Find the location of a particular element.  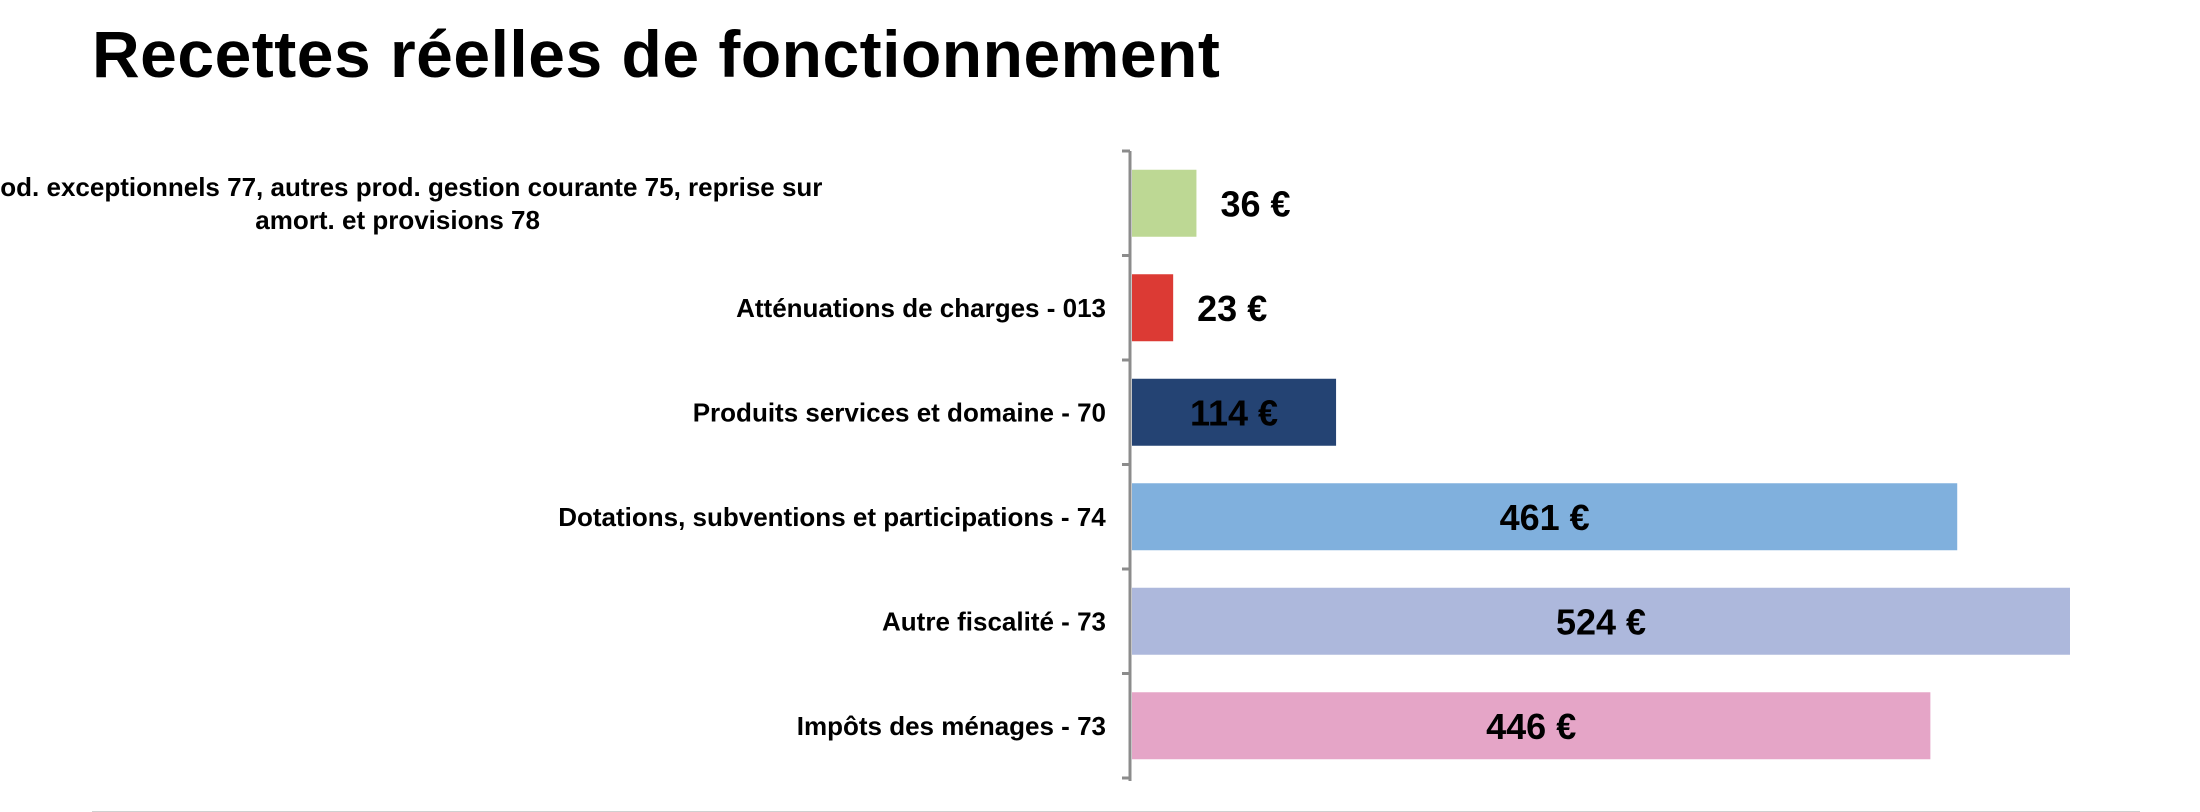

value-label: 446 € is located at coordinates (1531, 726).